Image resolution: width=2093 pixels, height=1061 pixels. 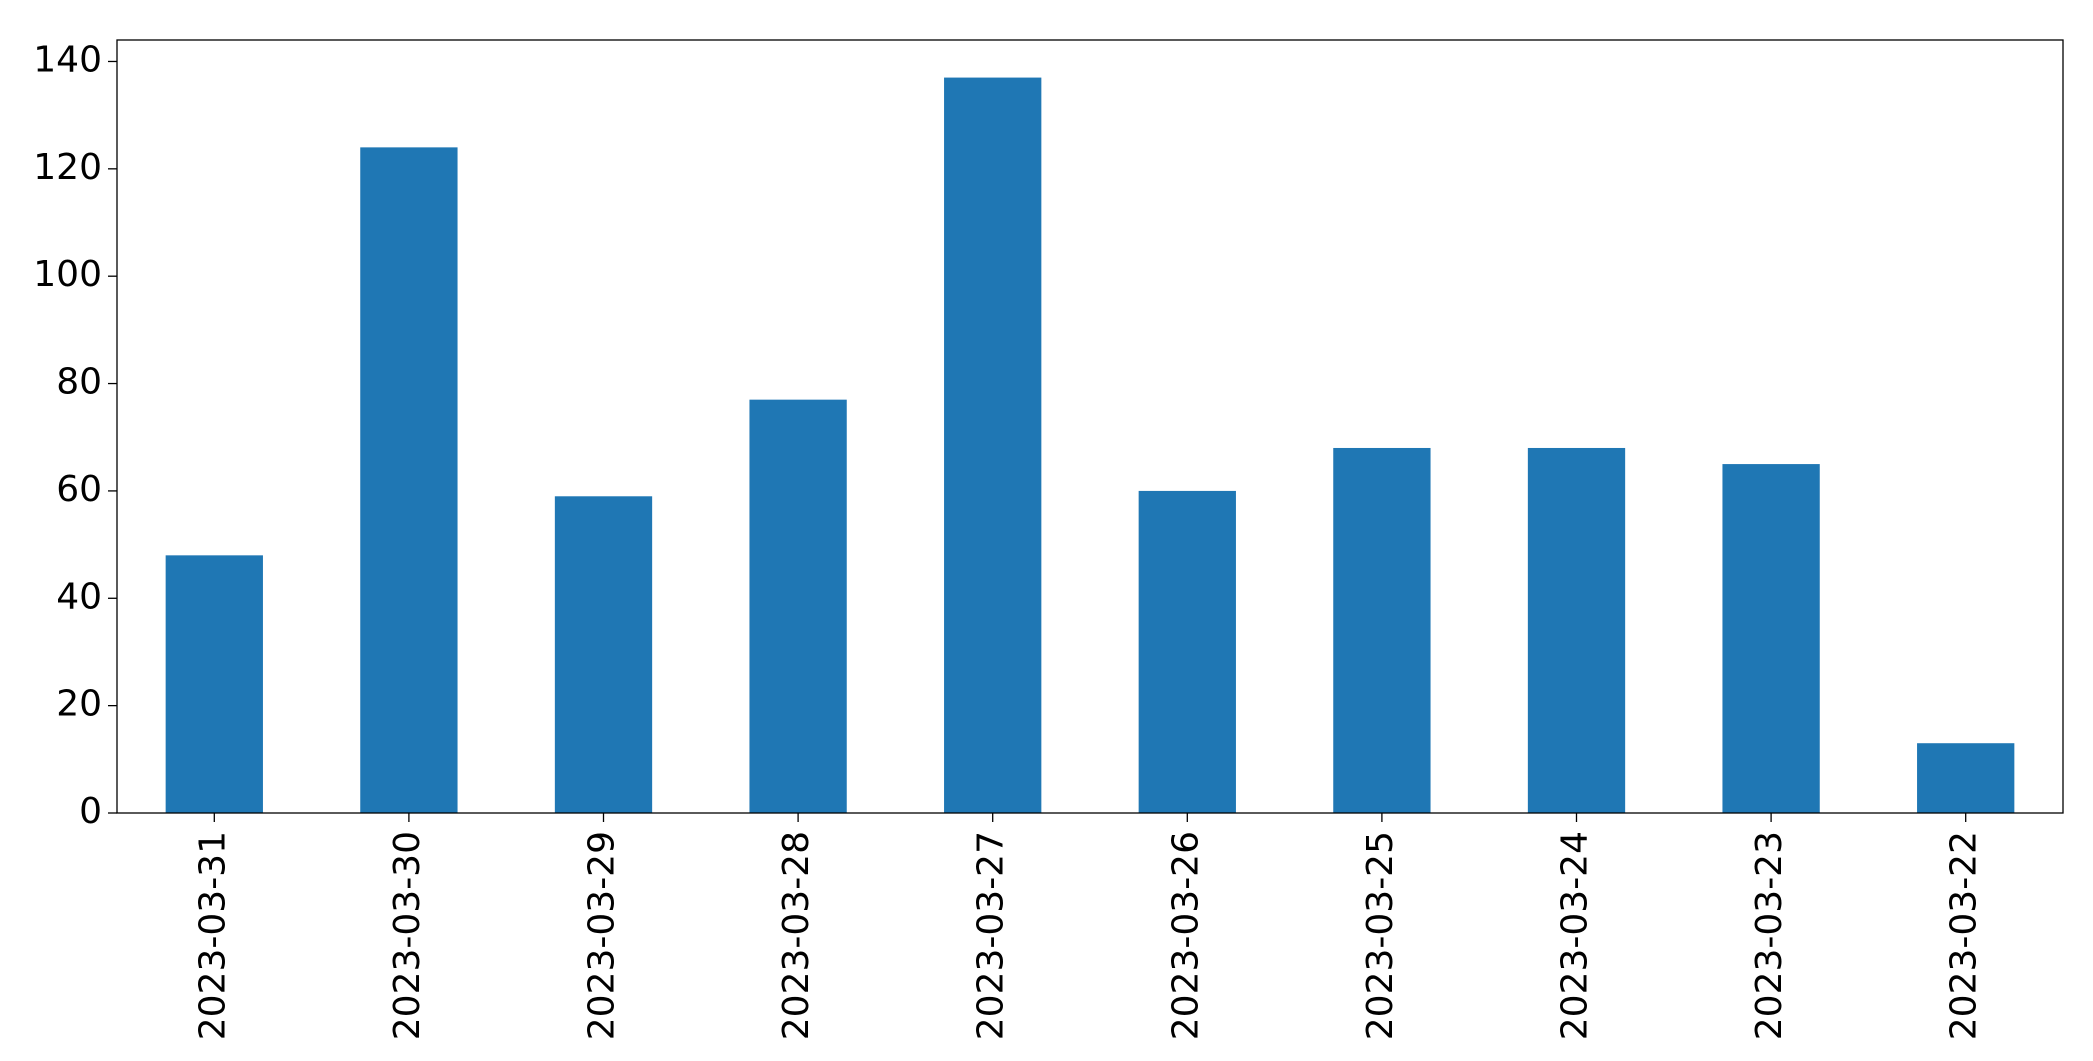 I want to click on x-tick-label: 2023-03-24, so click(x=1575, y=935).